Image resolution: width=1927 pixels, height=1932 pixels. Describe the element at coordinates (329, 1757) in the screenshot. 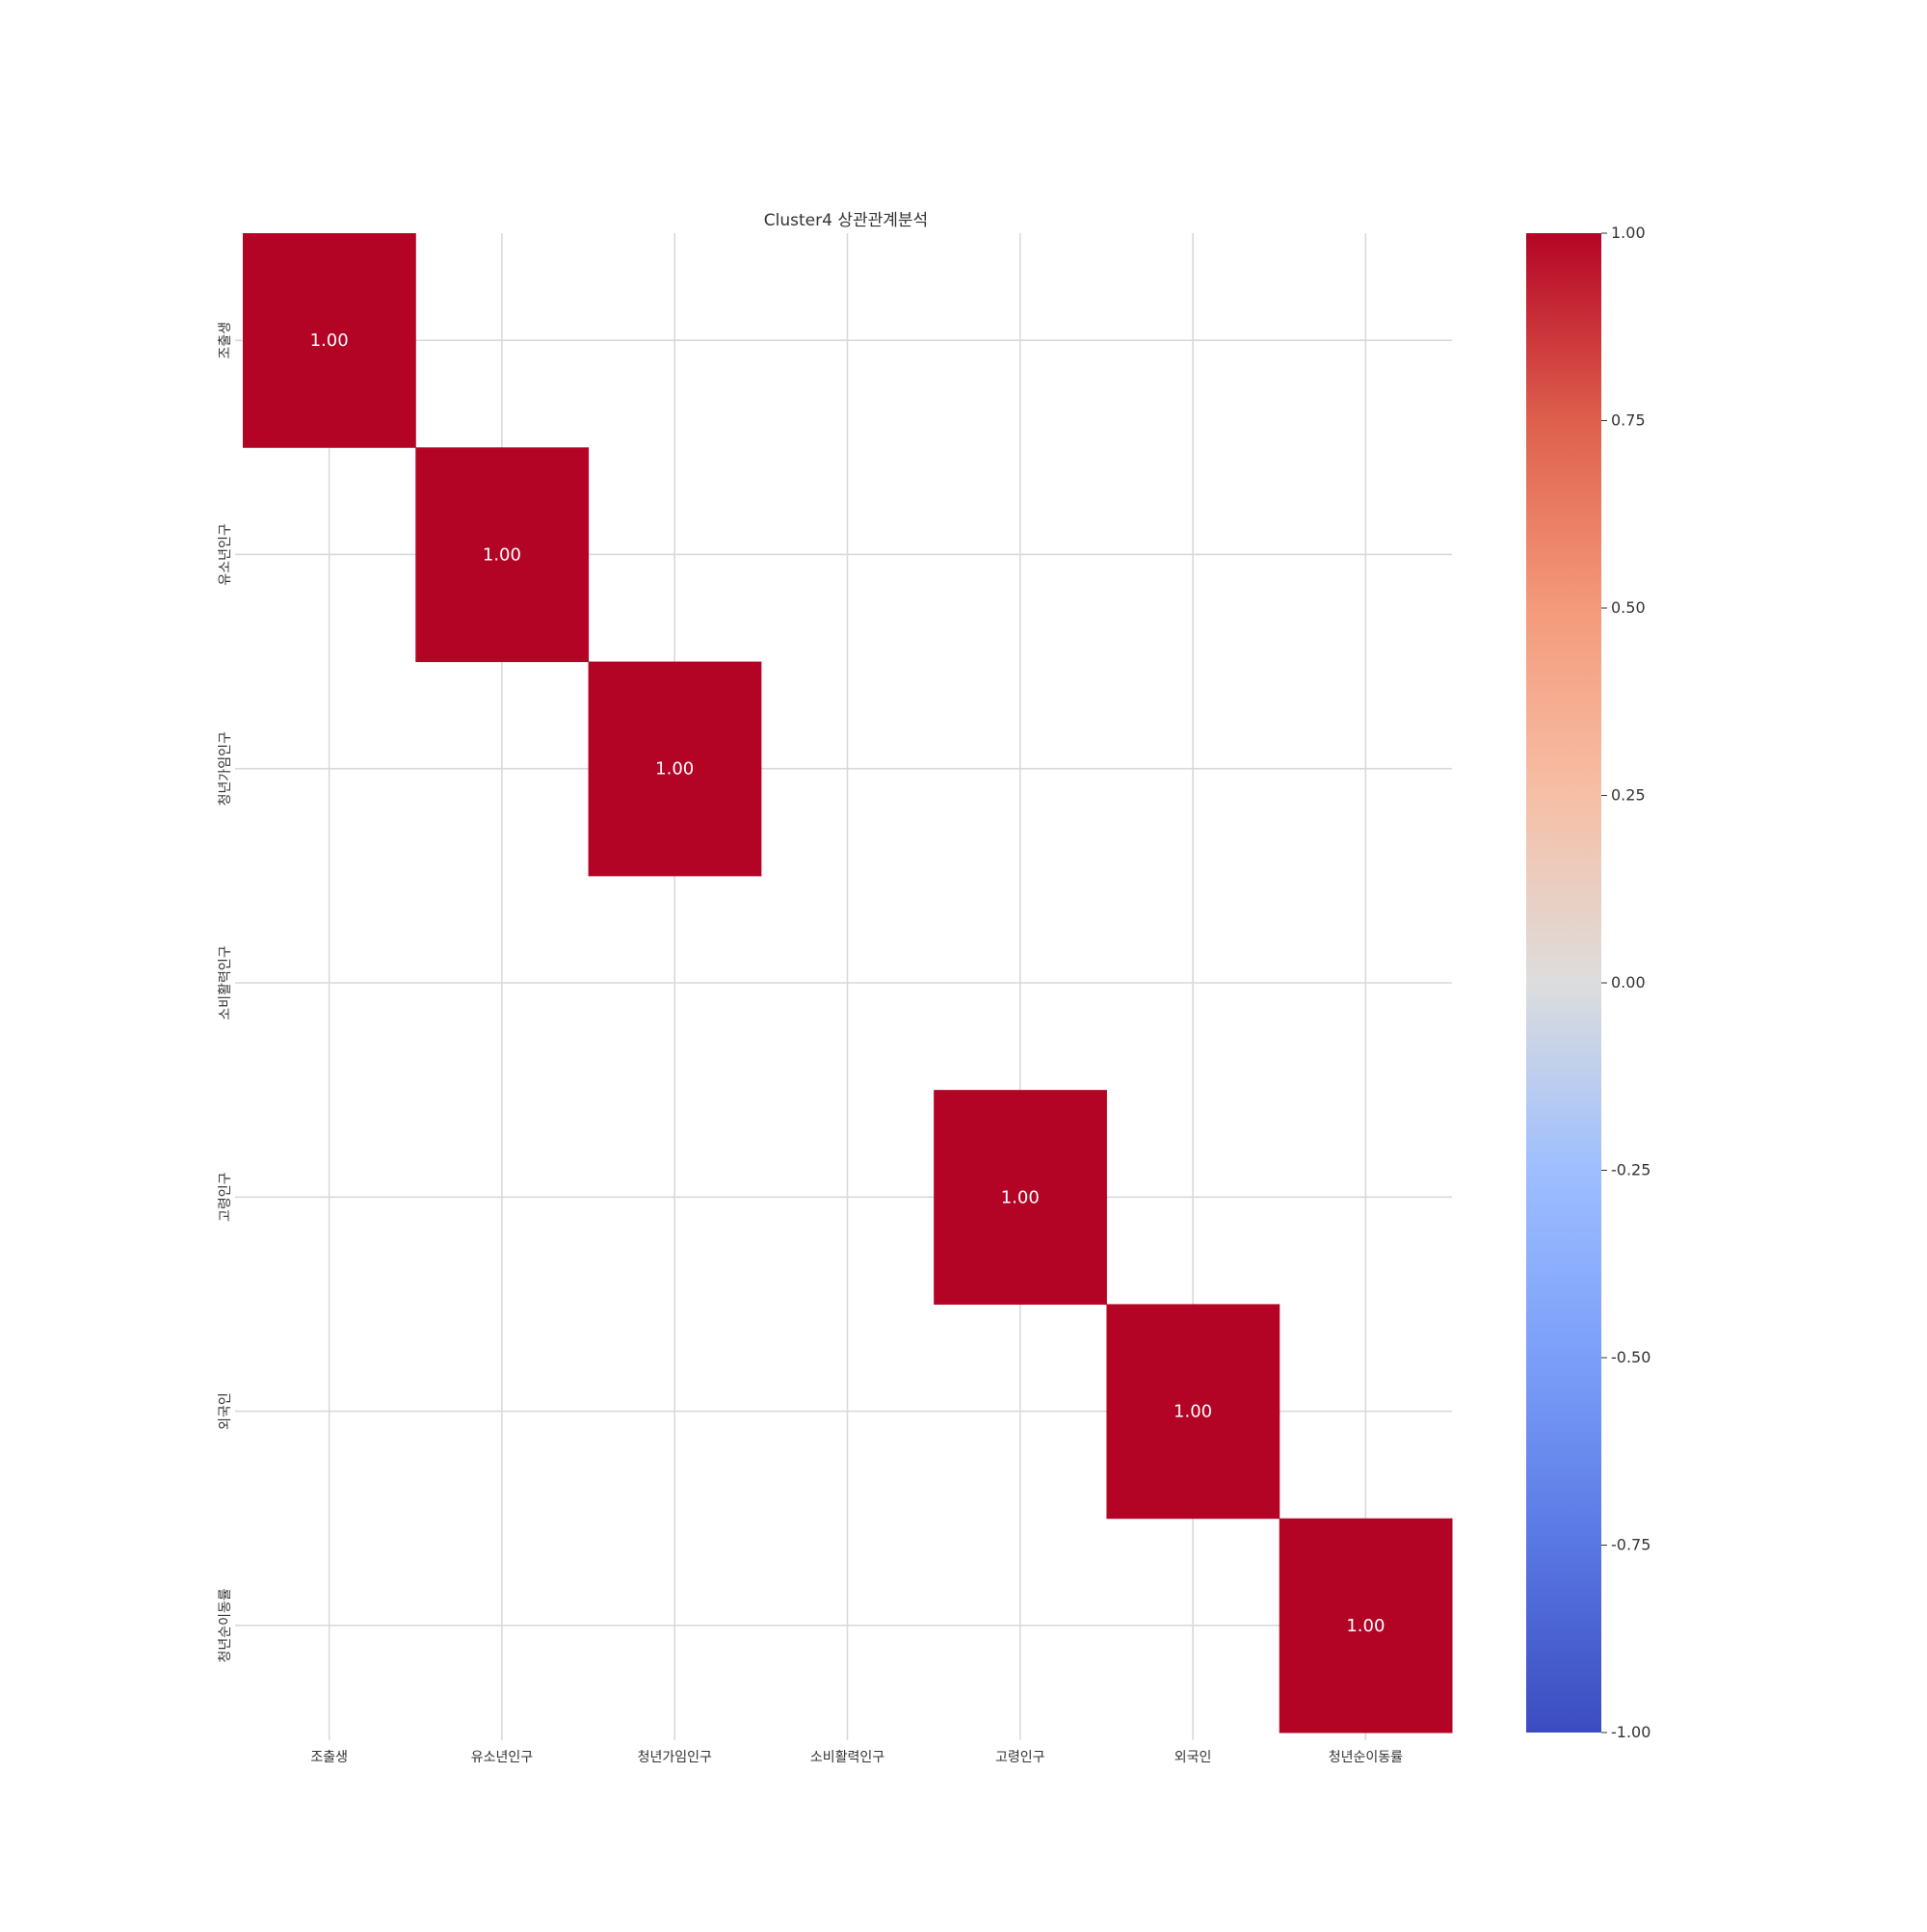

I see `x-tick-label: 조출생` at that location.